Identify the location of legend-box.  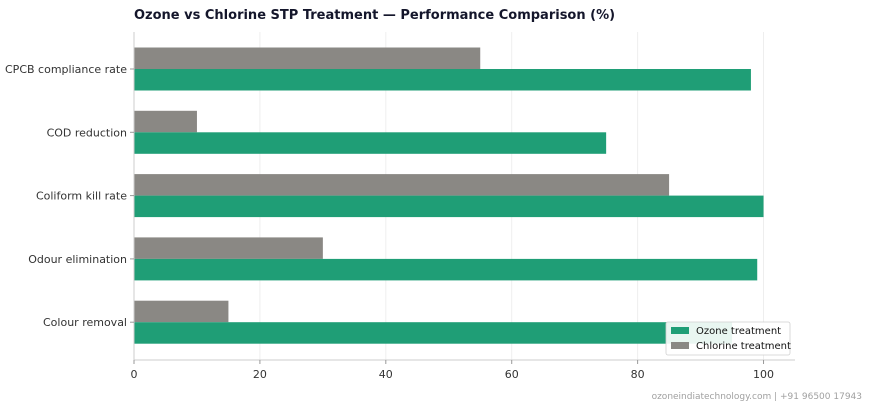
(728, 338).